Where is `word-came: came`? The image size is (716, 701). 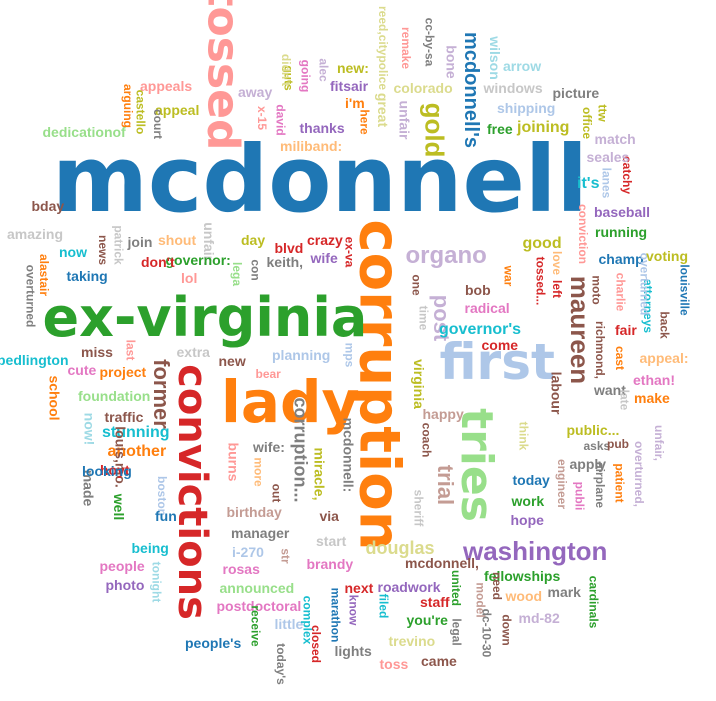 word-came: came is located at coordinates (439, 661).